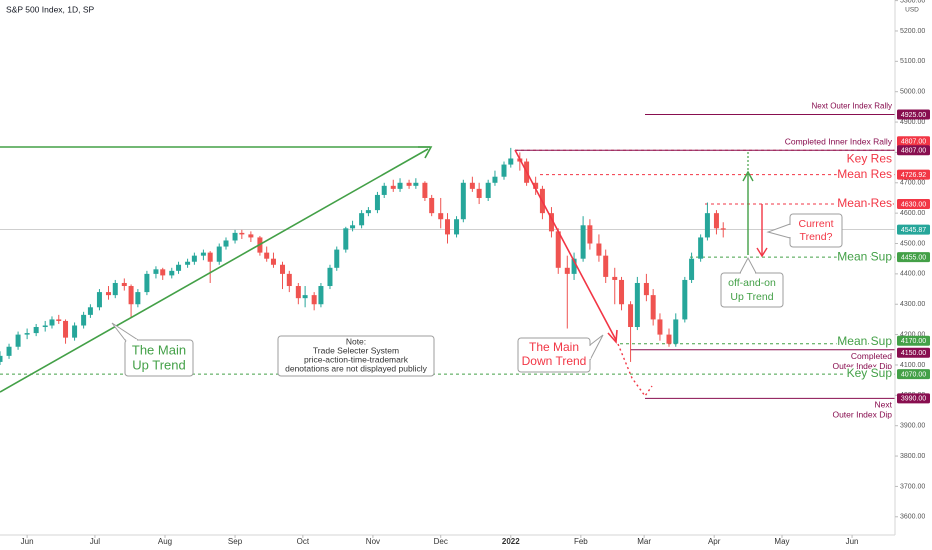 Image resolution: width=932 pixels, height=550 pixels. What do you see at coordinates (50, 9) in the screenshot?
I see `chart-title: S&P 500 Index, 1D, SP` at bounding box center [50, 9].